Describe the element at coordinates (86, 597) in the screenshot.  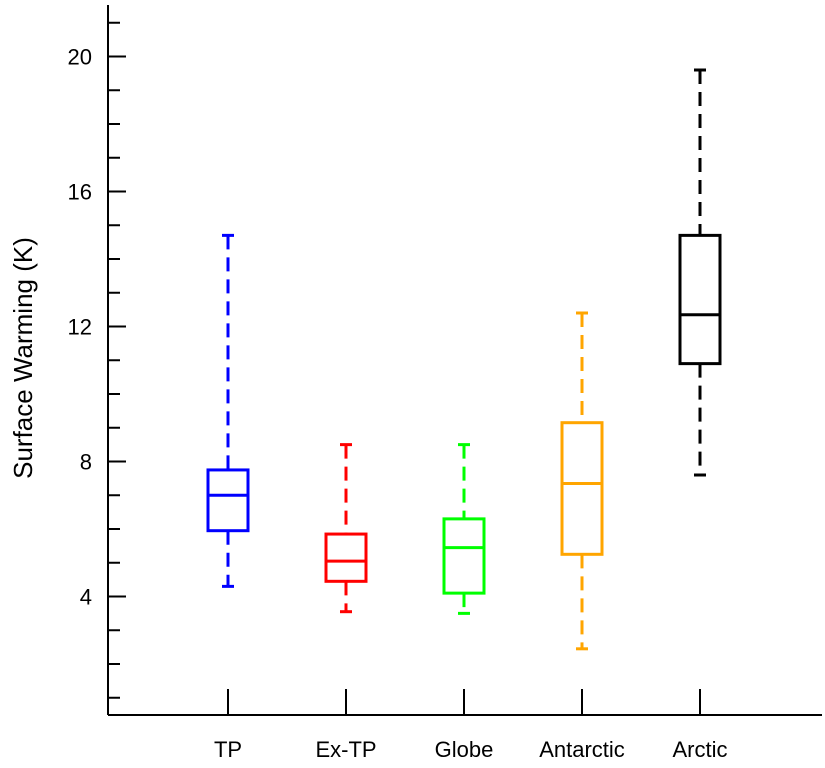
I see `y-tick-label: 4` at that location.